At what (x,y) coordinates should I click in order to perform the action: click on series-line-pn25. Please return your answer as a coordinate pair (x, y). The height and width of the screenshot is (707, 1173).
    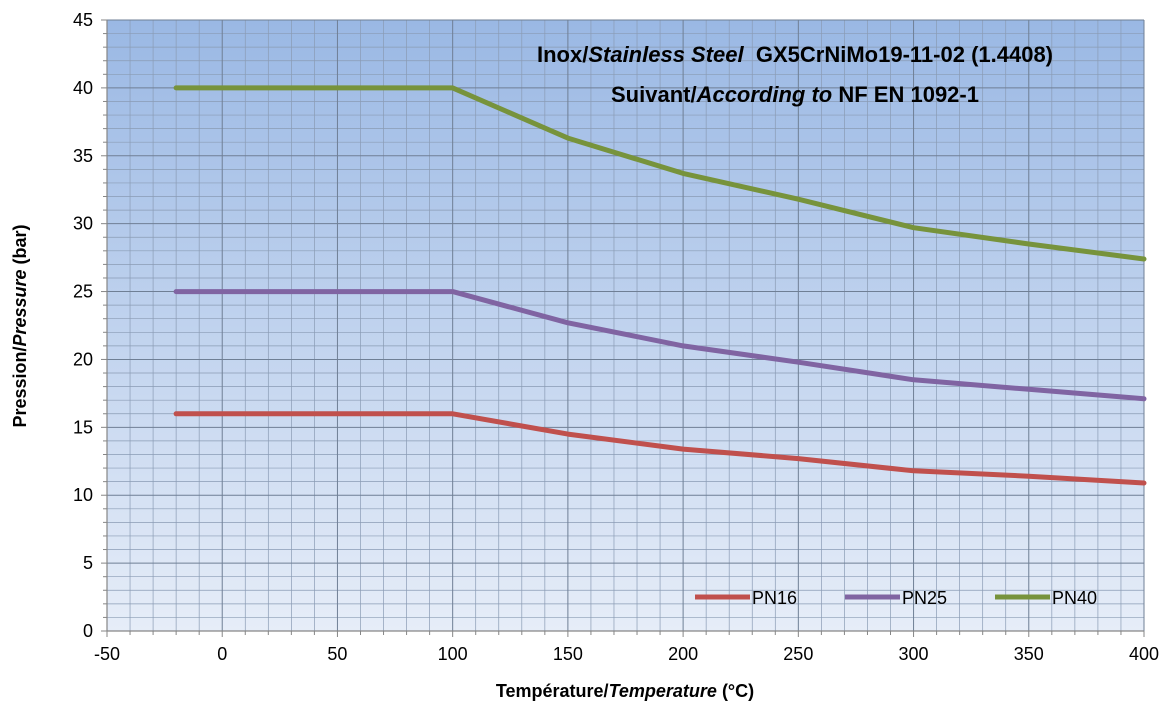
    Looking at the image, I should click on (660, 345).